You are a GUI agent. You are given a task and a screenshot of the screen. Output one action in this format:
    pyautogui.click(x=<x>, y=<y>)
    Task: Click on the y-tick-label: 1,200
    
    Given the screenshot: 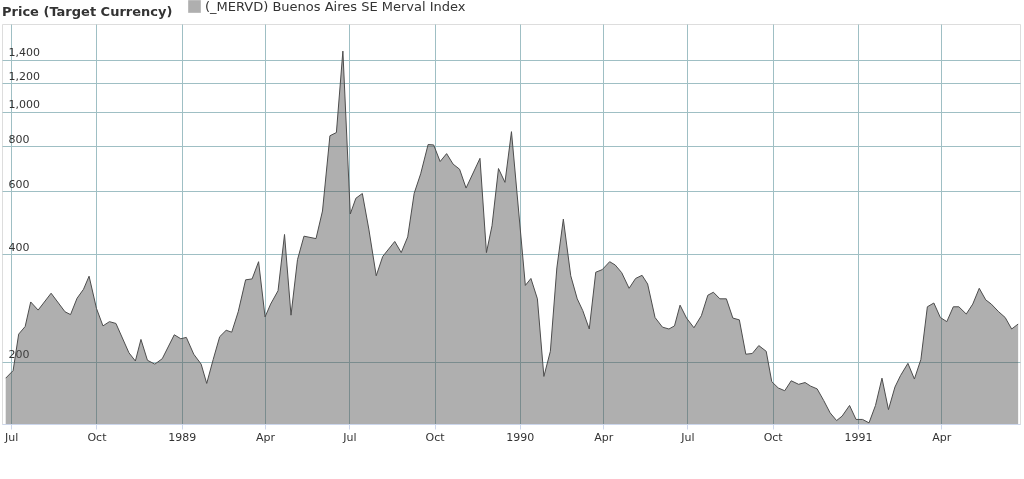 What is the action you would take?
    pyautogui.click(x=24, y=76)
    